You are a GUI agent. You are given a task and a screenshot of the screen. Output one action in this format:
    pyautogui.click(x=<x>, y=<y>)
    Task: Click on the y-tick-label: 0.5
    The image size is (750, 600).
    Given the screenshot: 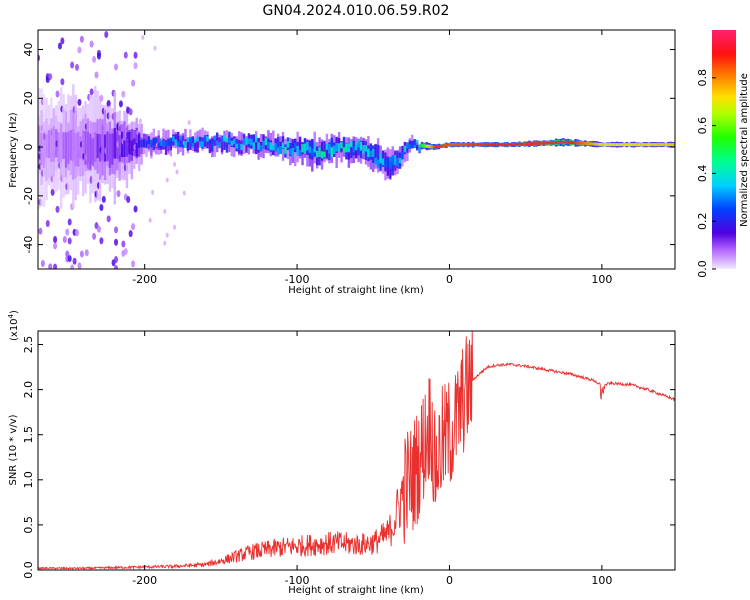 What is the action you would take?
    pyautogui.click(x=28, y=525)
    